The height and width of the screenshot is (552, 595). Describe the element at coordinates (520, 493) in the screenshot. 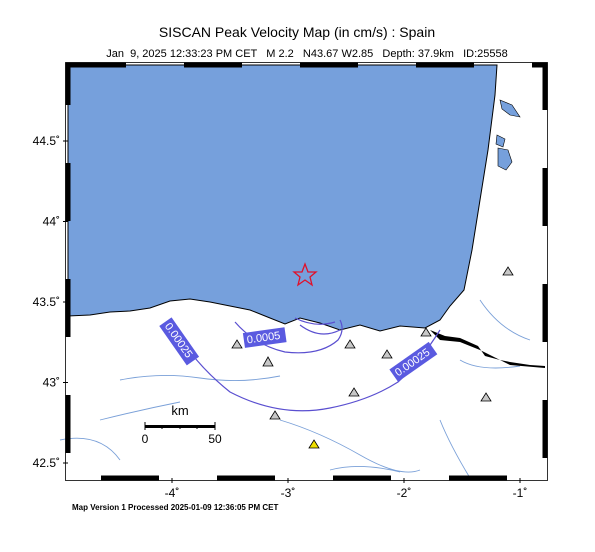

I see `lon-tick-label: -1˚` at that location.